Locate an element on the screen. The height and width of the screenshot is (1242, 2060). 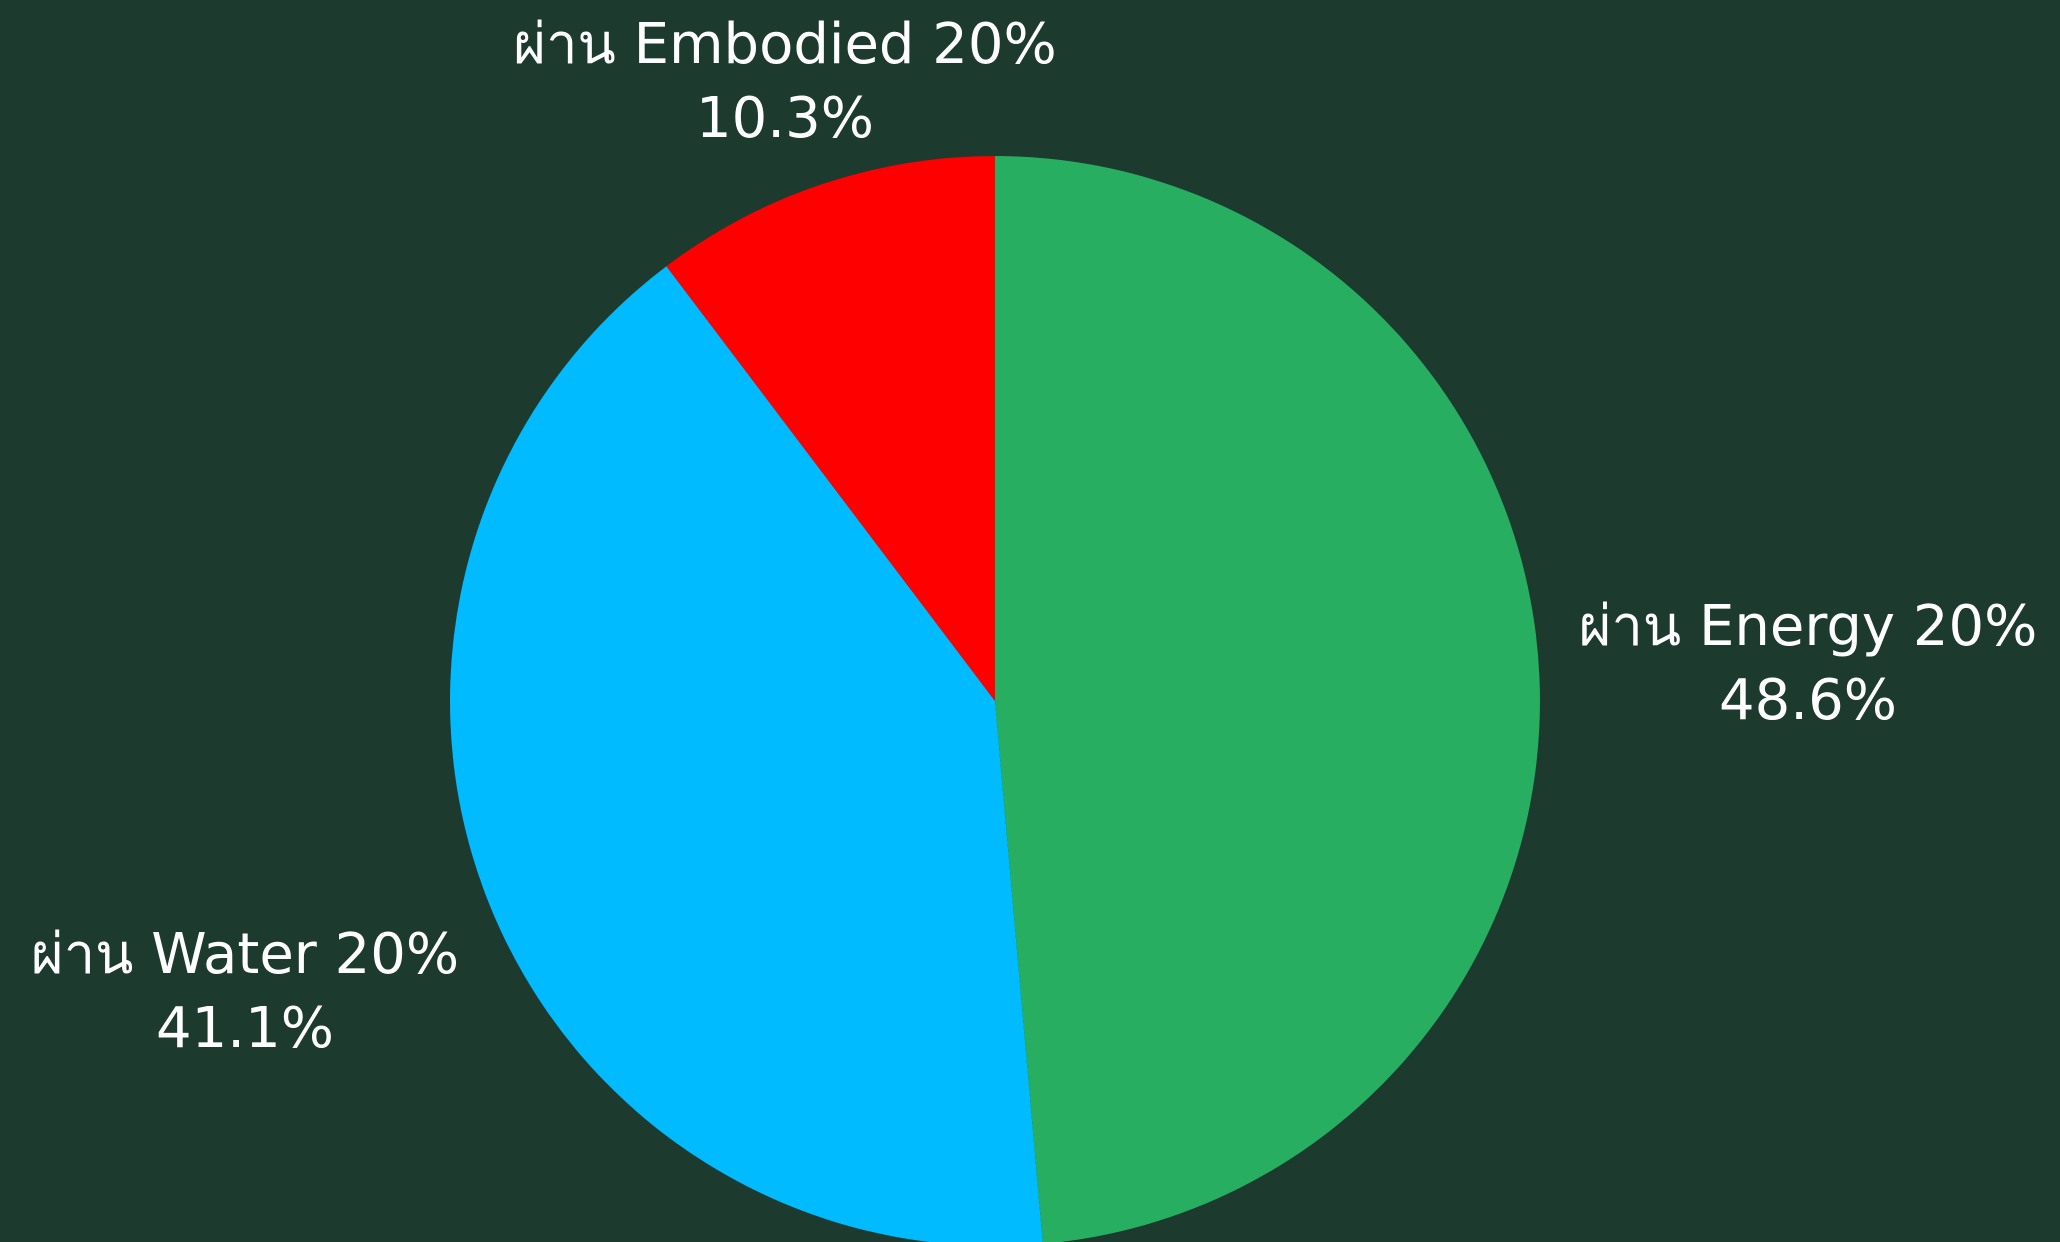
slice-label-water-name: ผ่าน Water 20% is located at coordinates (245, 954).